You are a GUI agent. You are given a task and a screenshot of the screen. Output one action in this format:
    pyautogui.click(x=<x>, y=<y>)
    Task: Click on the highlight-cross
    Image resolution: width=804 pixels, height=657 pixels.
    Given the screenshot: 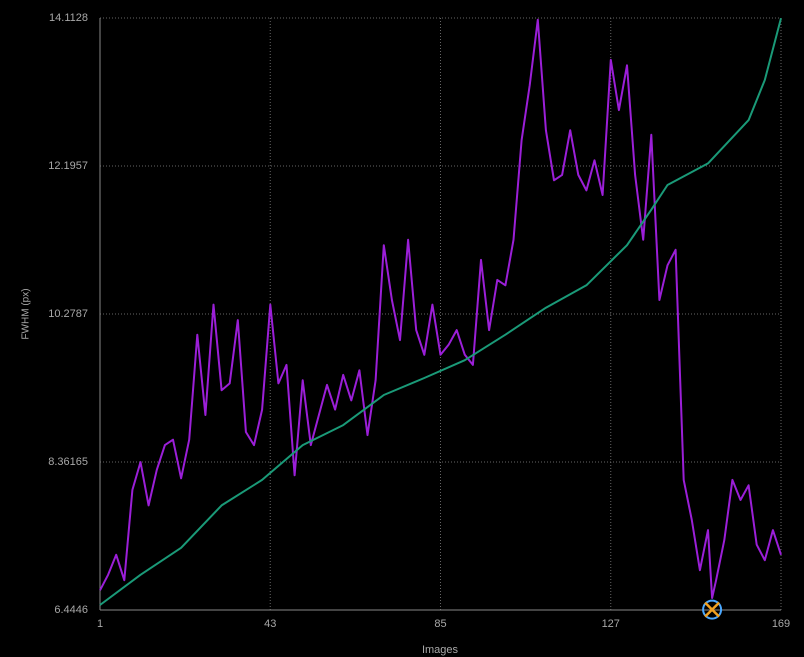 What is the action you would take?
    pyautogui.click(x=712, y=609)
    